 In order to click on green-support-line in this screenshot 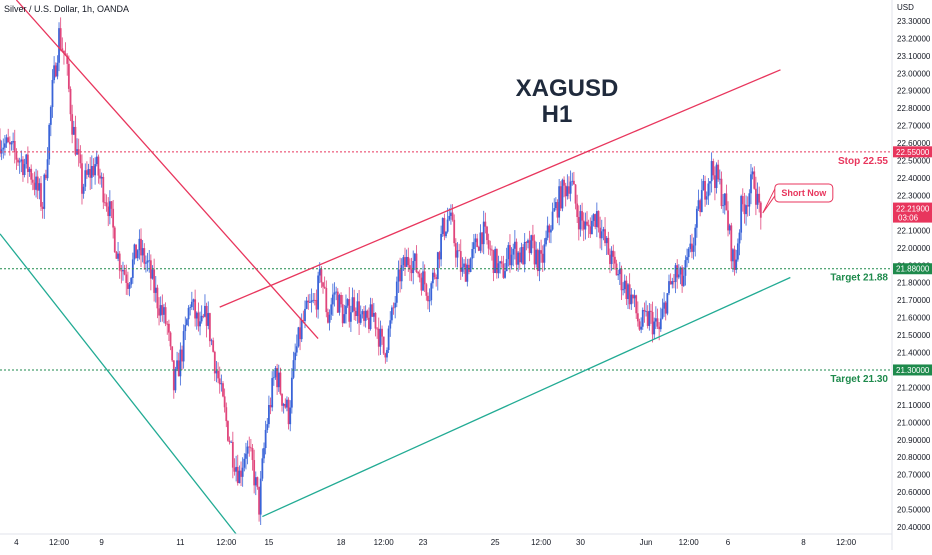, I will do `click(118, 384)`.